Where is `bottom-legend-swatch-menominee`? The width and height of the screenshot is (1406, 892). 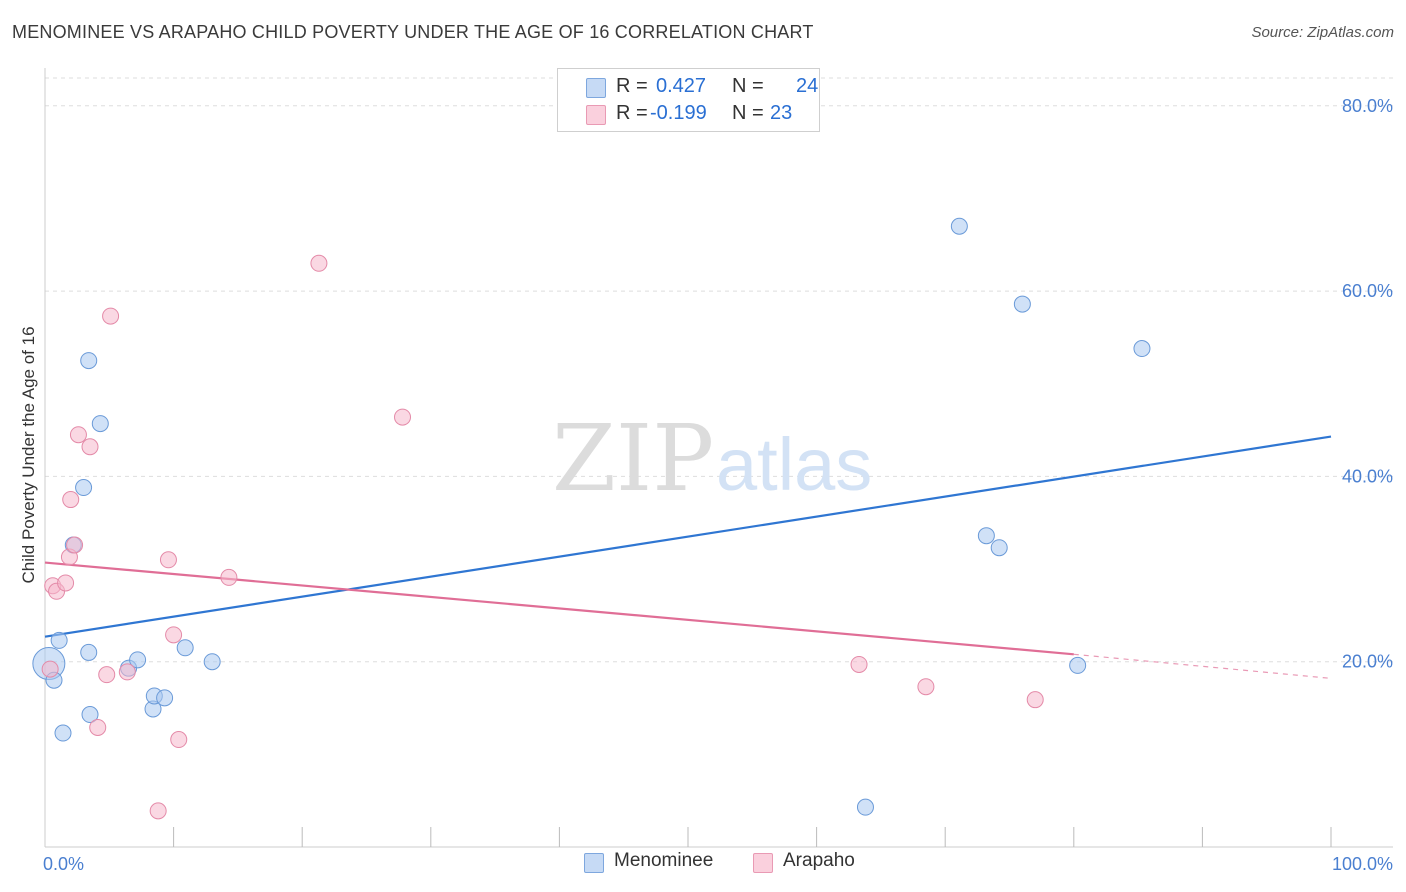
bottom-legend-swatch-menominee is located at coordinates (594, 863).